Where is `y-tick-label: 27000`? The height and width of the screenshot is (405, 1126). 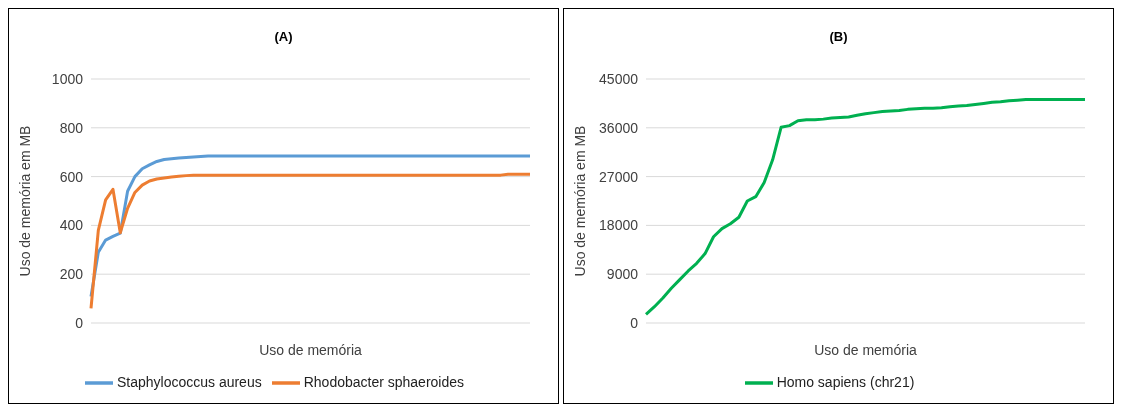 y-tick-label: 27000 is located at coordinates (619, 176).